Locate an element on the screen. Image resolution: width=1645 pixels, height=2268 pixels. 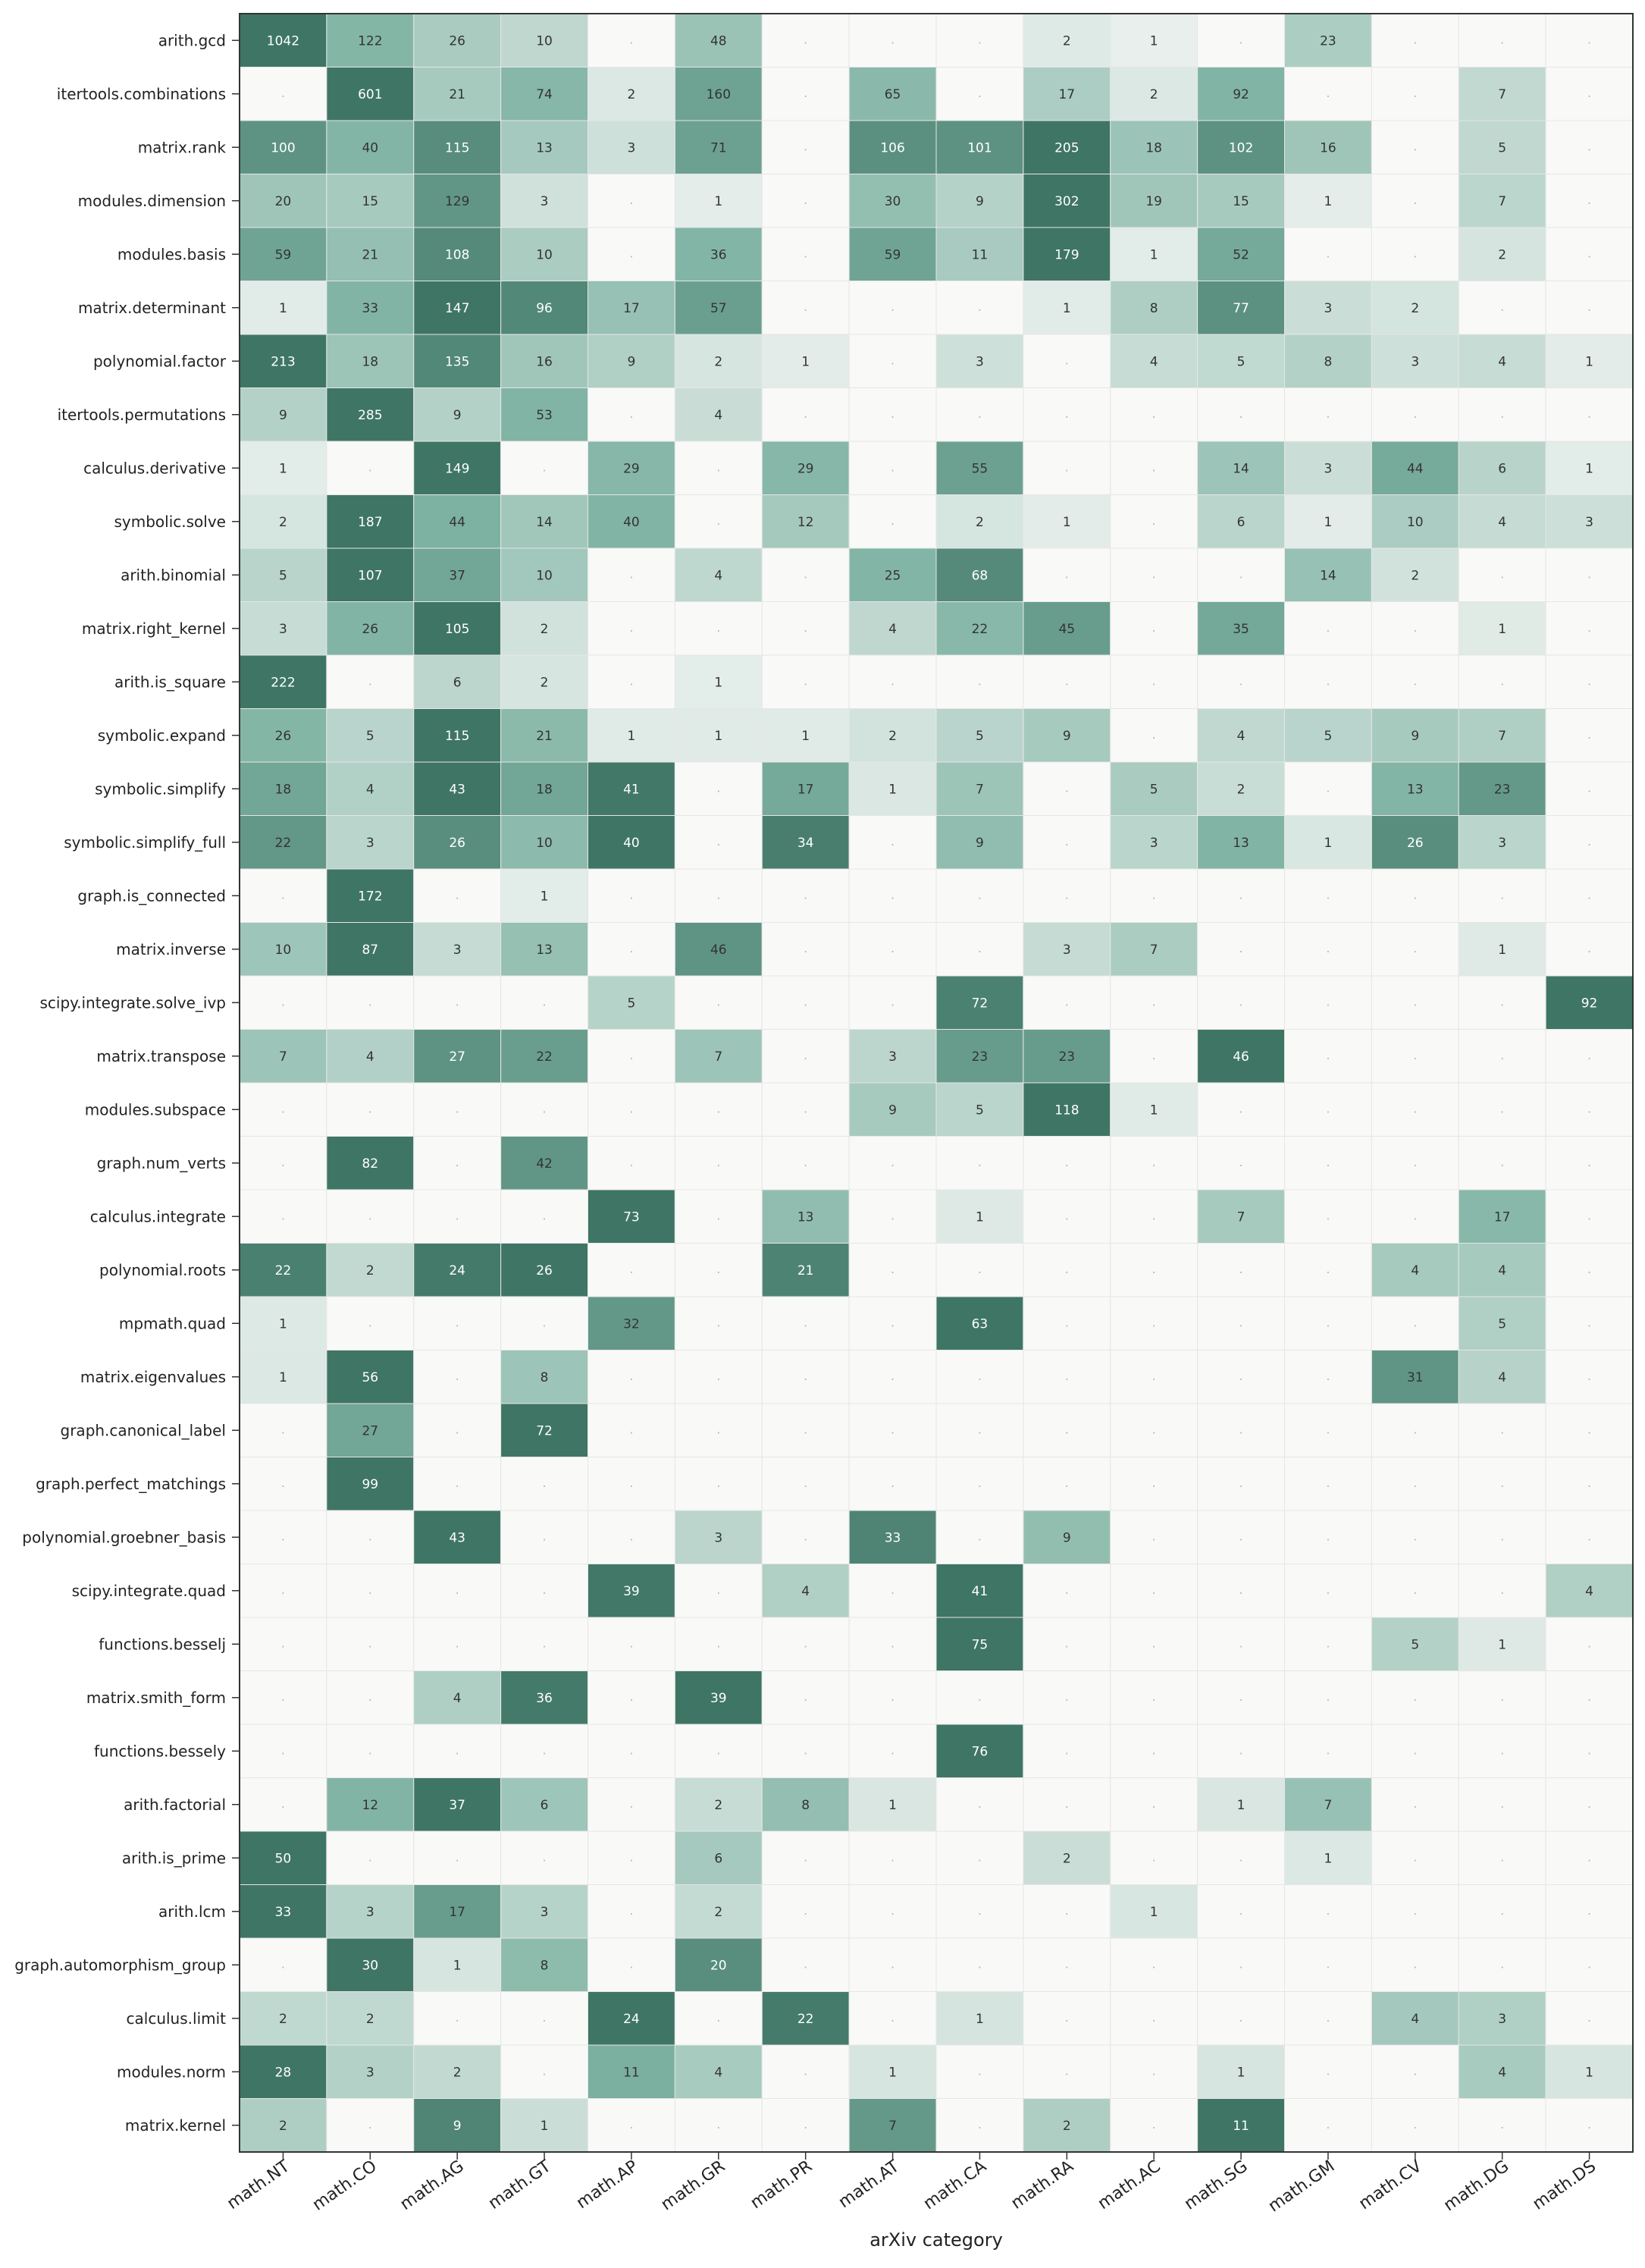
cell-value: 30 is located at coordinates (893, 201).